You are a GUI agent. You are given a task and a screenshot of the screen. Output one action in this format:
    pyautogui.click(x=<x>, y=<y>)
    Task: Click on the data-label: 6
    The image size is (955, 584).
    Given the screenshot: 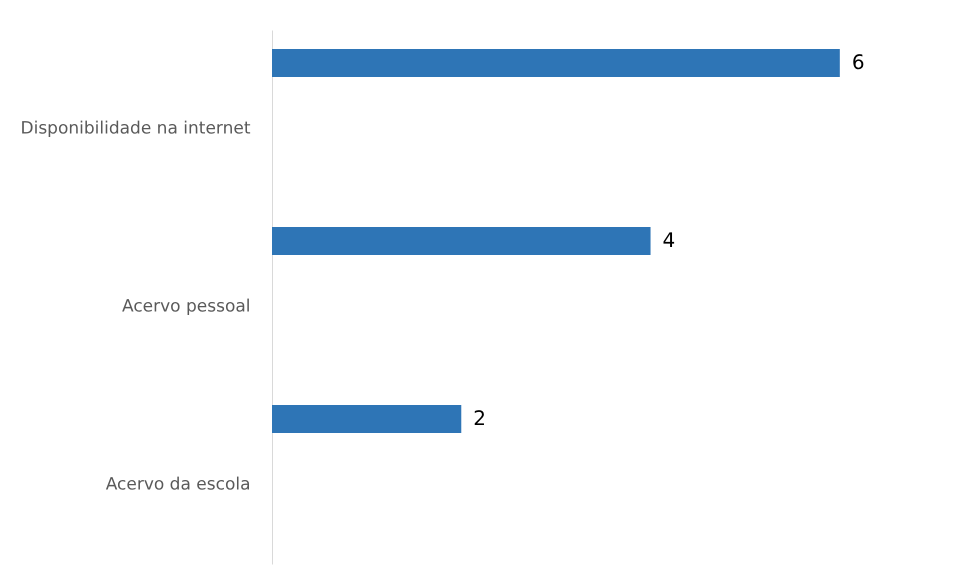 What is the action you would take?
    pyautogui.click(x=858, y=62)
    